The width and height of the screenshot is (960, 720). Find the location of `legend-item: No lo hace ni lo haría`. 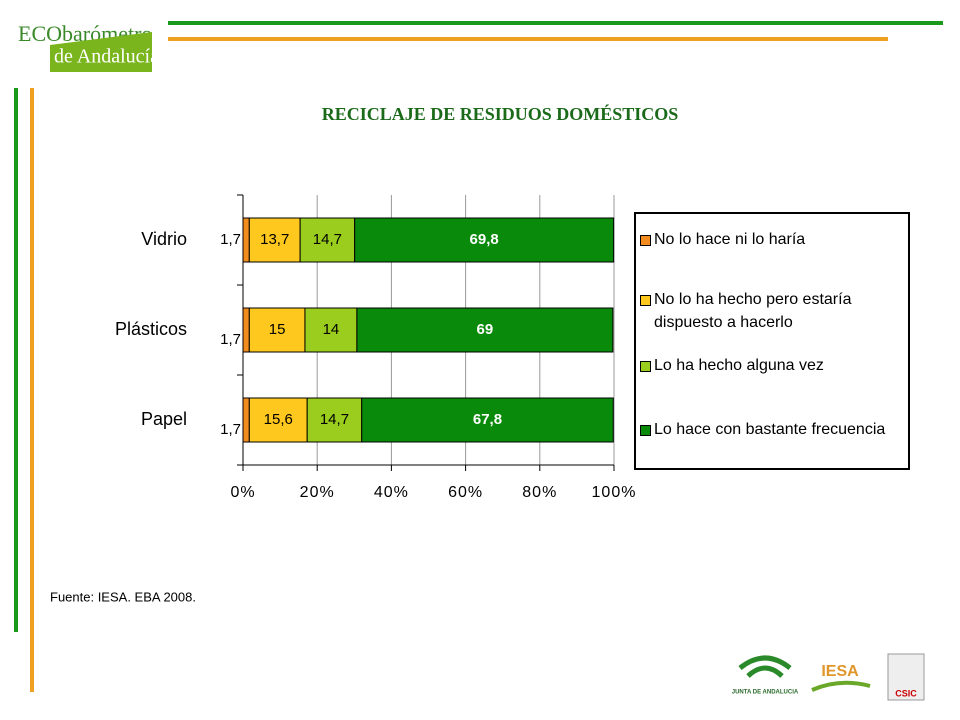

legend-item: No lo hace ni lo haría is located at coordinates (772, 239).